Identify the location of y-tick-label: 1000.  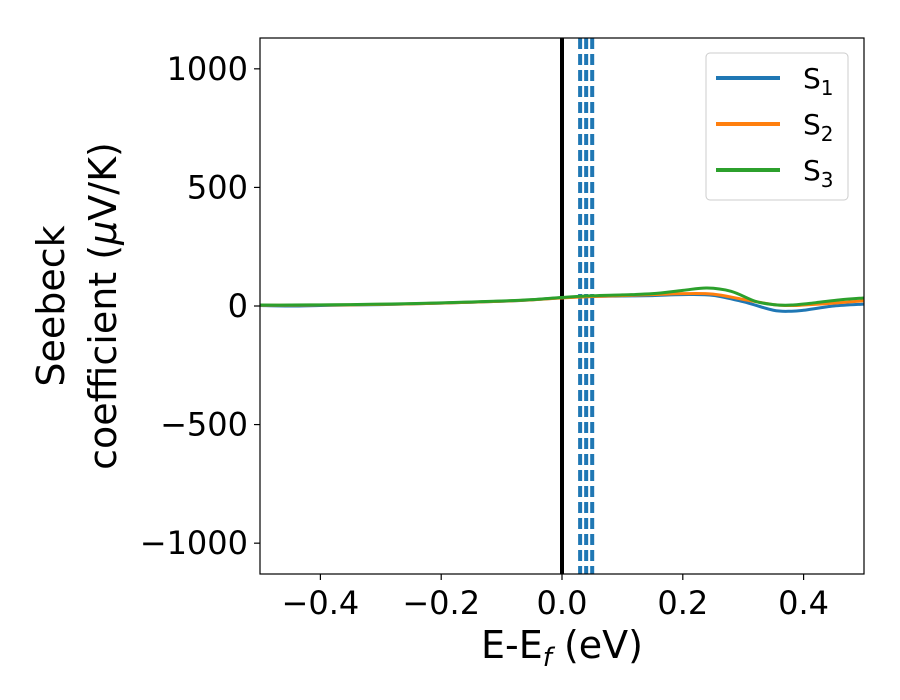
(207, 69).